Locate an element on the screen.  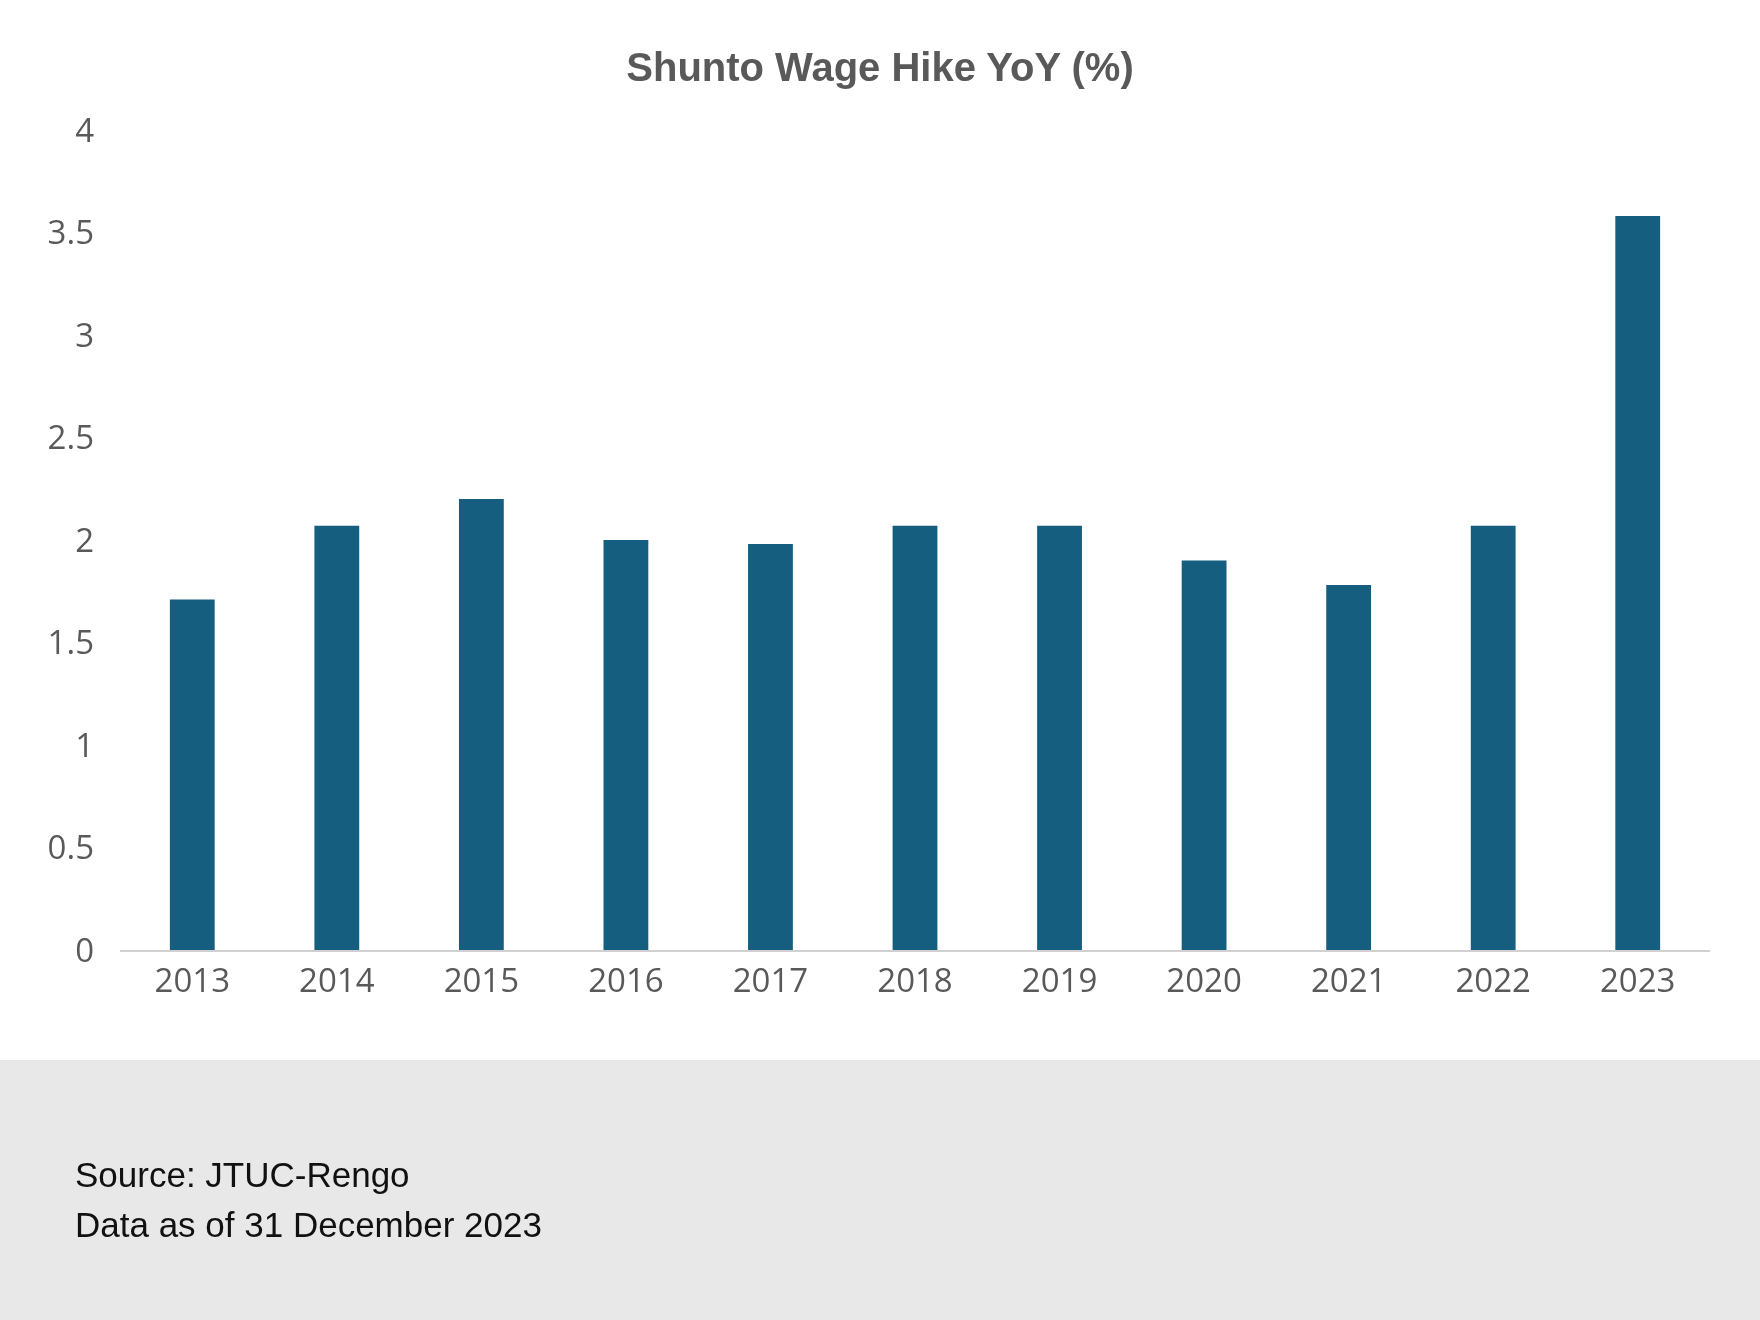
x-tick-label: 2016 is located at coordinates (626, 979).